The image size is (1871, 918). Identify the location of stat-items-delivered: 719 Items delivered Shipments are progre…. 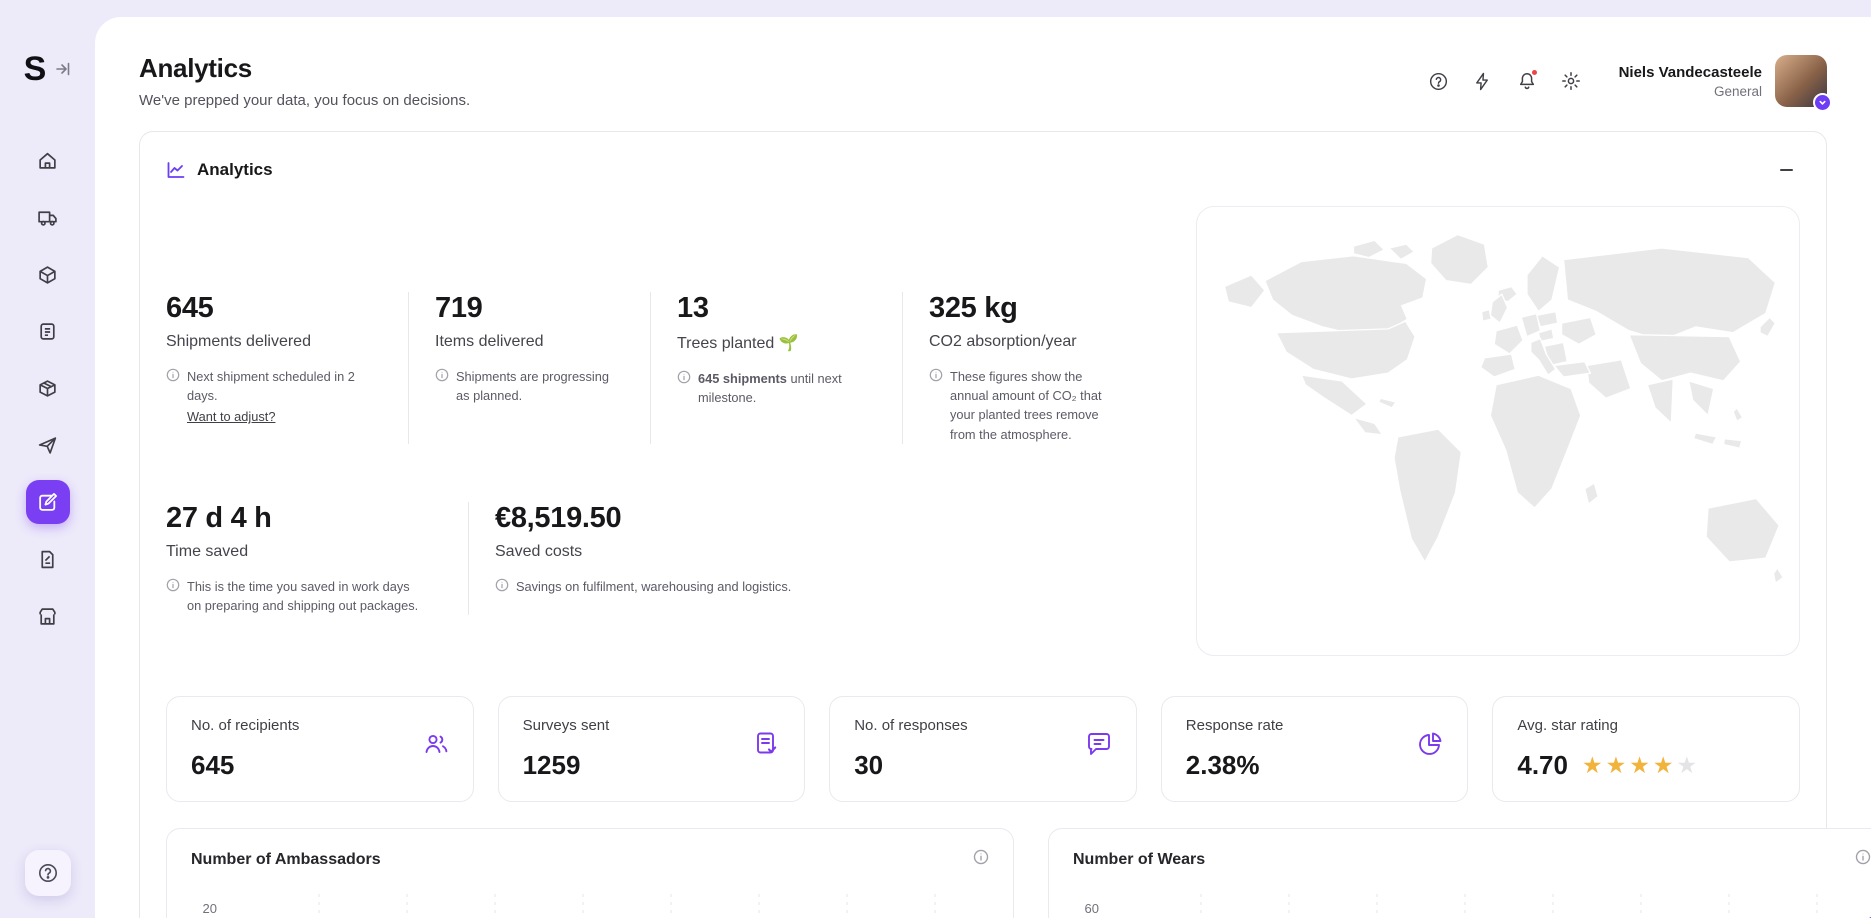
(529, 368).